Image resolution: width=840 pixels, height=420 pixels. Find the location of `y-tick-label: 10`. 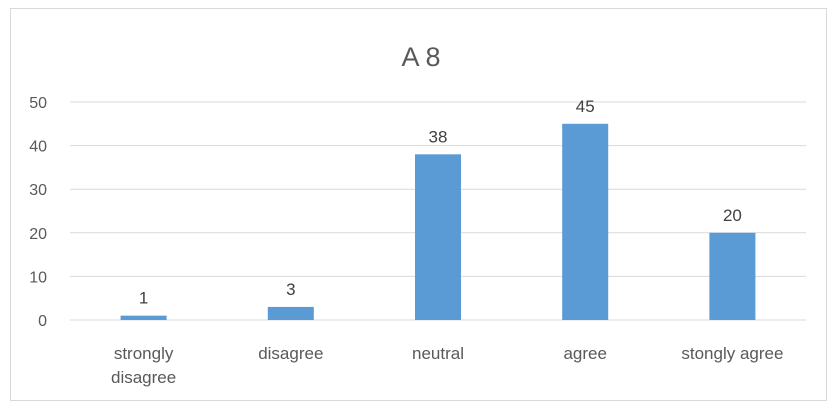

y-tick-label: 10 is located at coordinates (38, 277).